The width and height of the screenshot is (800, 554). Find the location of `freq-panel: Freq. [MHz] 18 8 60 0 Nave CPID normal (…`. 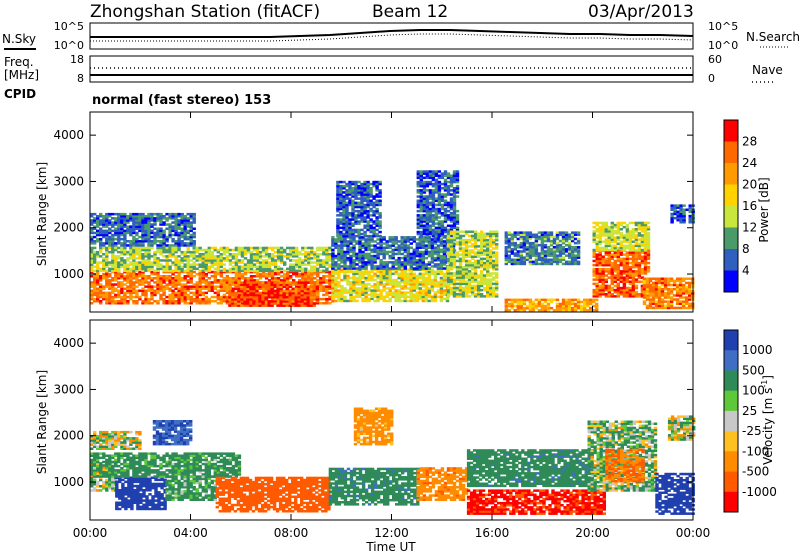

freq-panel: Freq. [MHz] 18 8 60 0 Nave CPID normal (… is located at coordinates (393, 80).